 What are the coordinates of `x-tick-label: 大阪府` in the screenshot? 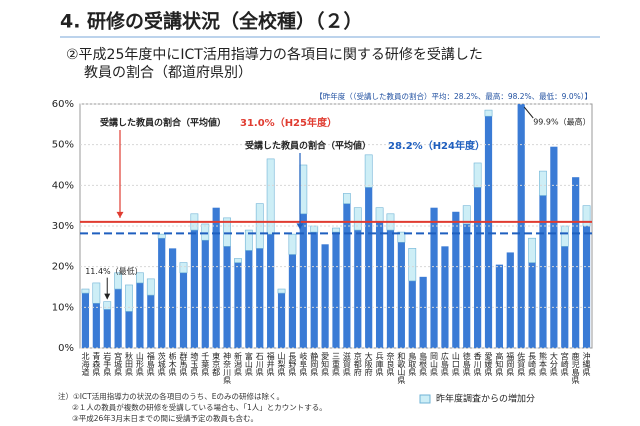 It's located at (368, 364).